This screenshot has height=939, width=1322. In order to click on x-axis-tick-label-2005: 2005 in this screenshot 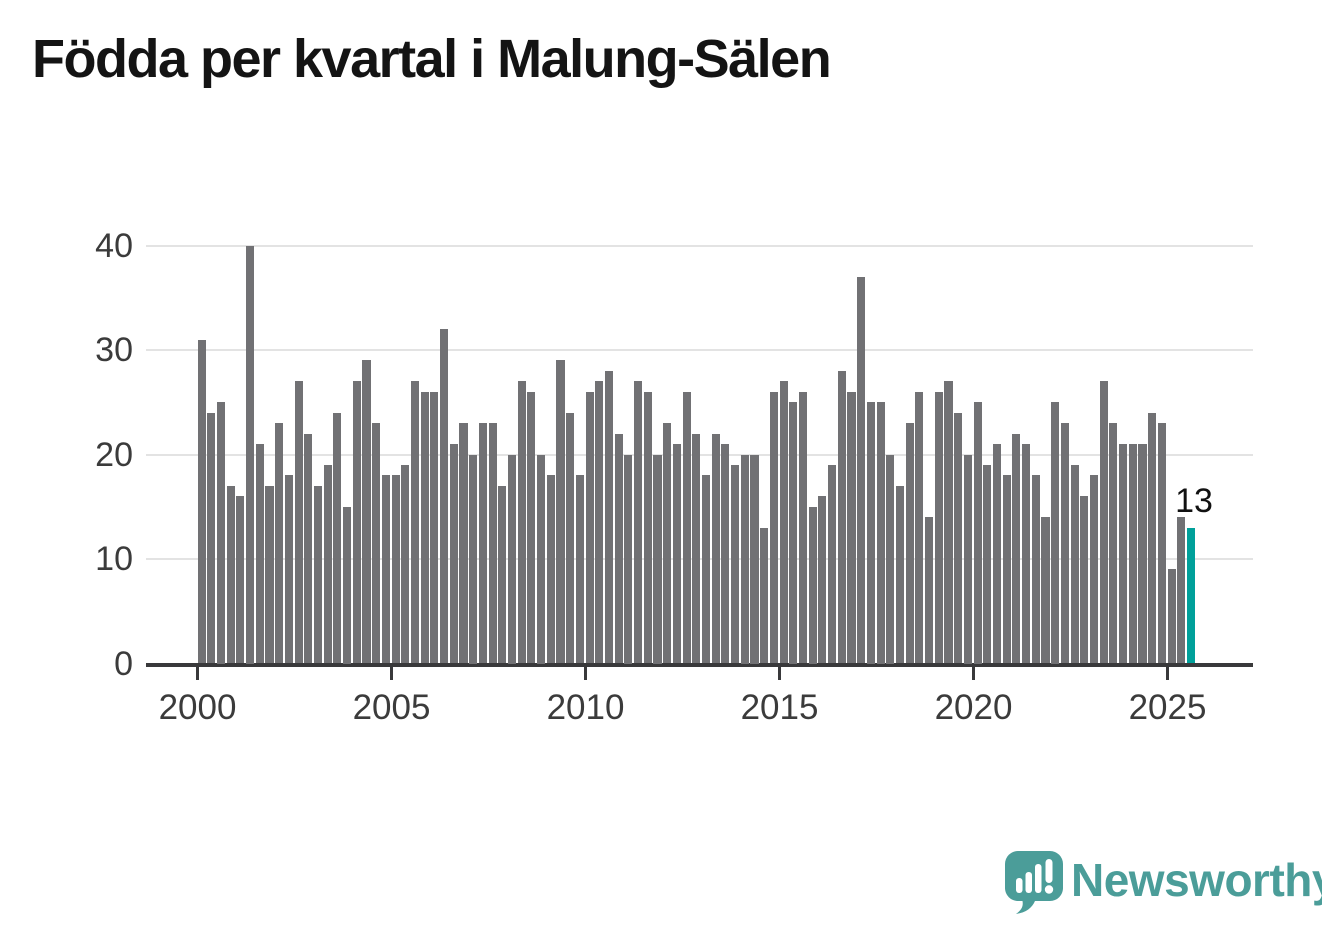, I will do `click(391, 707)`.